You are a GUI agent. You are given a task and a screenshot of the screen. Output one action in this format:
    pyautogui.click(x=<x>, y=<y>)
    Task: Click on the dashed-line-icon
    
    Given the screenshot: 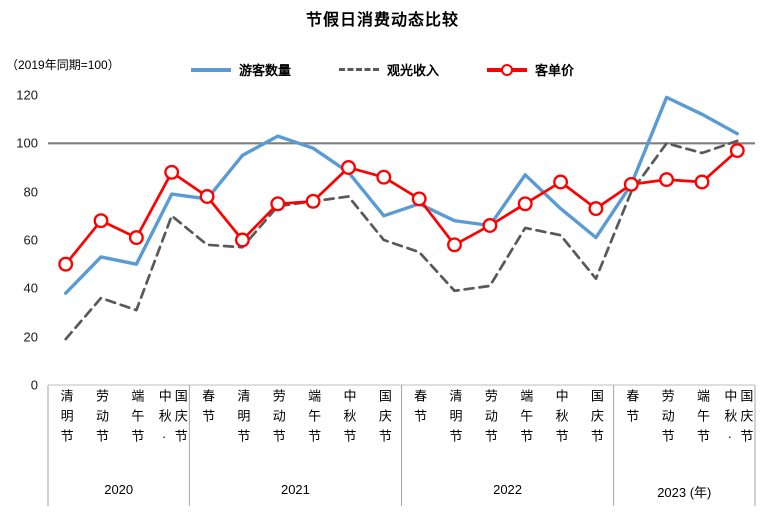 What is the action you would take?
    pyautogui.click(x=358, y=69)
    